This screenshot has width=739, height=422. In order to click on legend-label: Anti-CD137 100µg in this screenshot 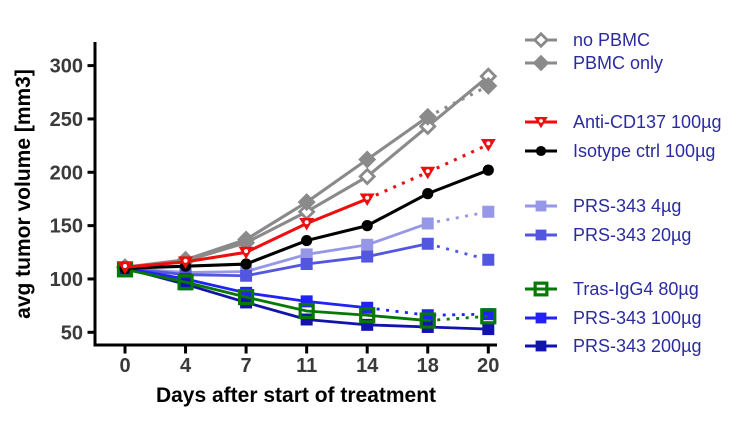, I will do `click(647, 122)`.